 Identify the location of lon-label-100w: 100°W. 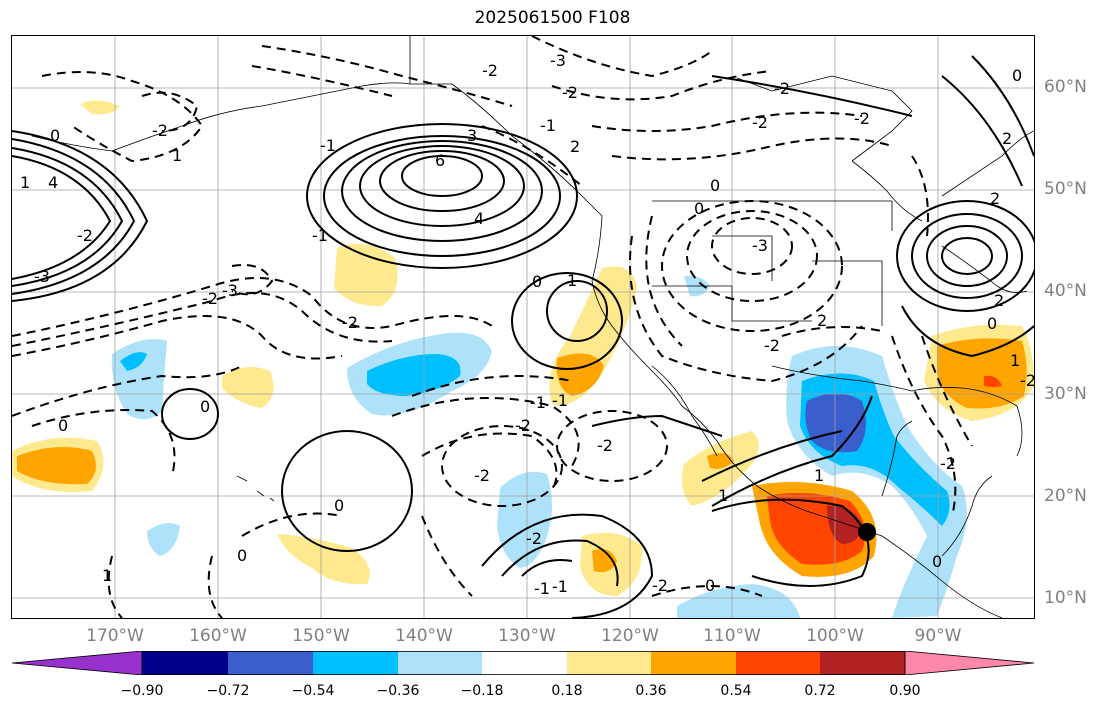
(835, 636).